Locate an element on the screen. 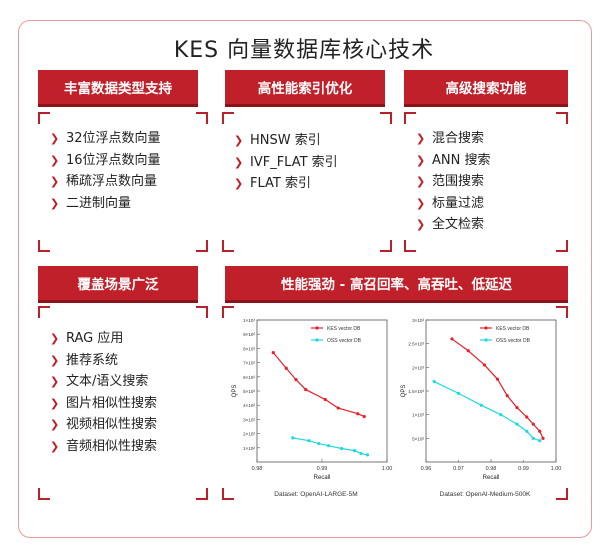 The height and width of the screenshot is (559, 608). card-heading-performance: 性能强劲 - 高召回率、高吞吐、低延迟 is located at coordinates (396, 283).